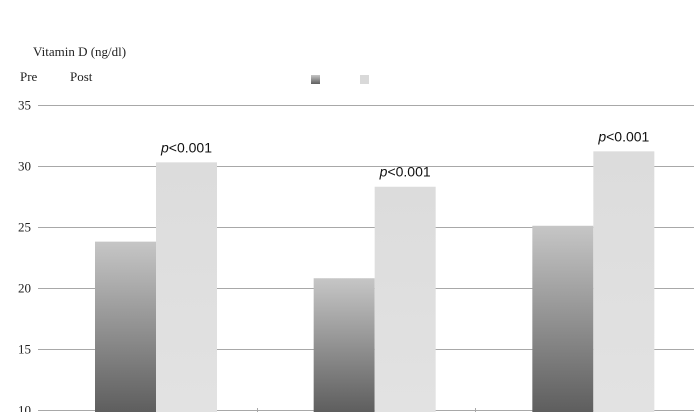  What do you see at coordinates (24, 105) in the screenshot?
I see `y-tick-label: 35` at bounding box center [24, 105].